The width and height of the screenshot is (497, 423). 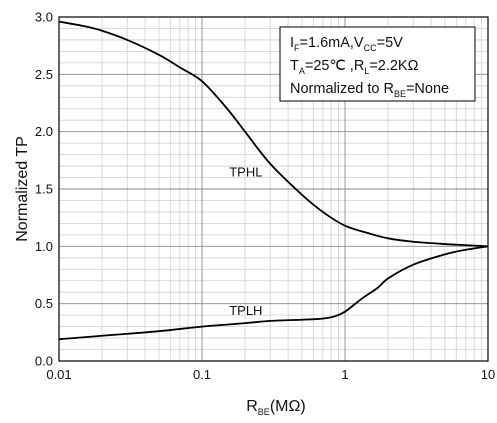 I want to click on x-tick-label: 0.1, so click(x=202, y=374).